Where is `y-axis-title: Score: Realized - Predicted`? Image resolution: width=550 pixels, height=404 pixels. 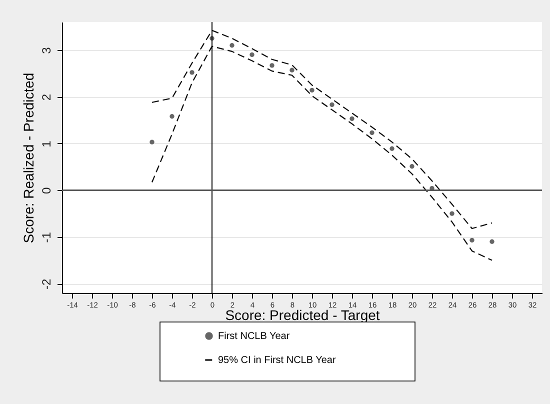 y-axis-title: Score: Realized - Predicted is located at coordinates (28, 158).